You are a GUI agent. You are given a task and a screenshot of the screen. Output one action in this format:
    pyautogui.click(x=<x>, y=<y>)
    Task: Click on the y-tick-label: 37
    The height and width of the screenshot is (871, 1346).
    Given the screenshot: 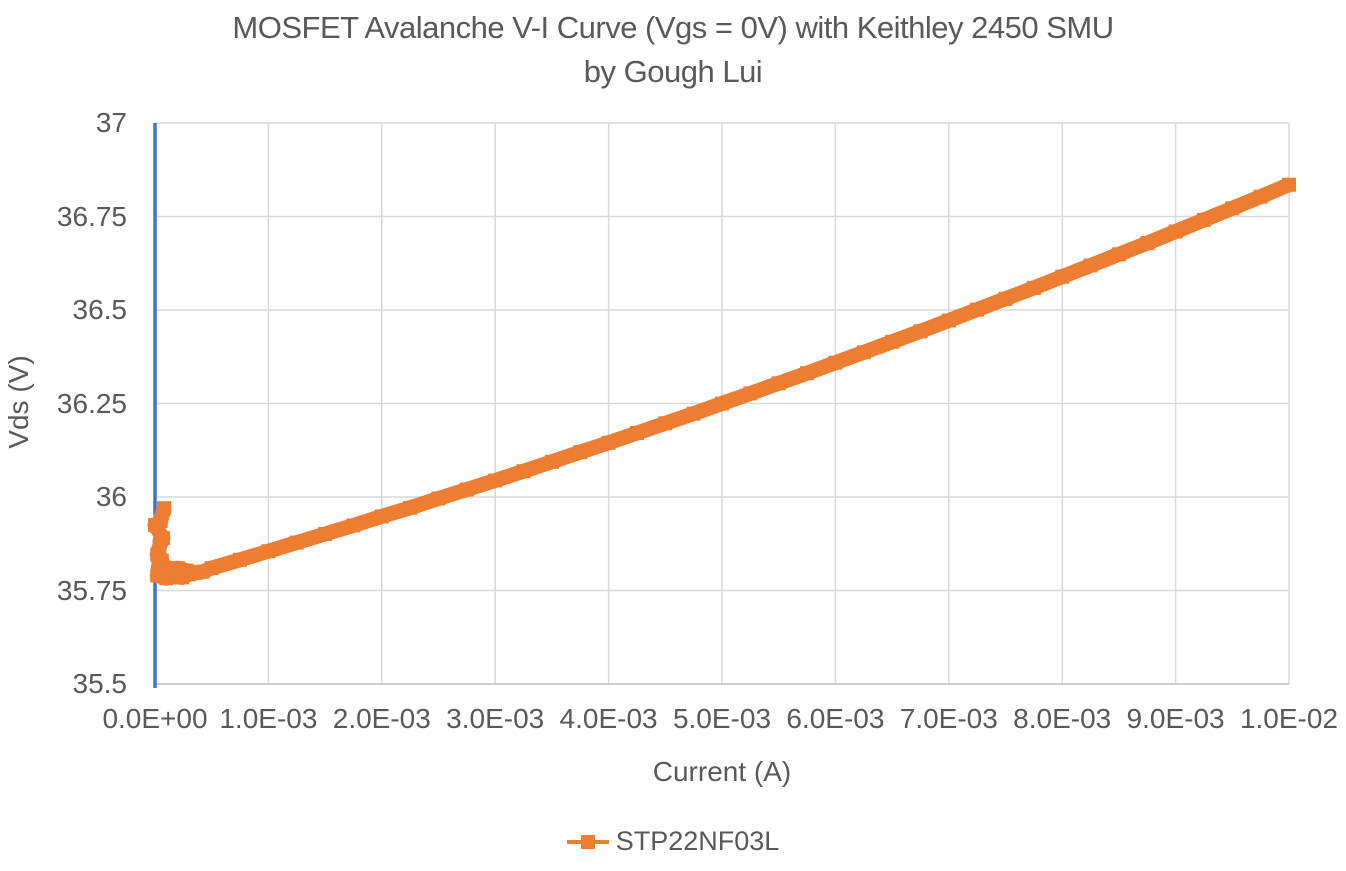 What is the action you would take?
    pyautogui.click(x=111, y=122)
    